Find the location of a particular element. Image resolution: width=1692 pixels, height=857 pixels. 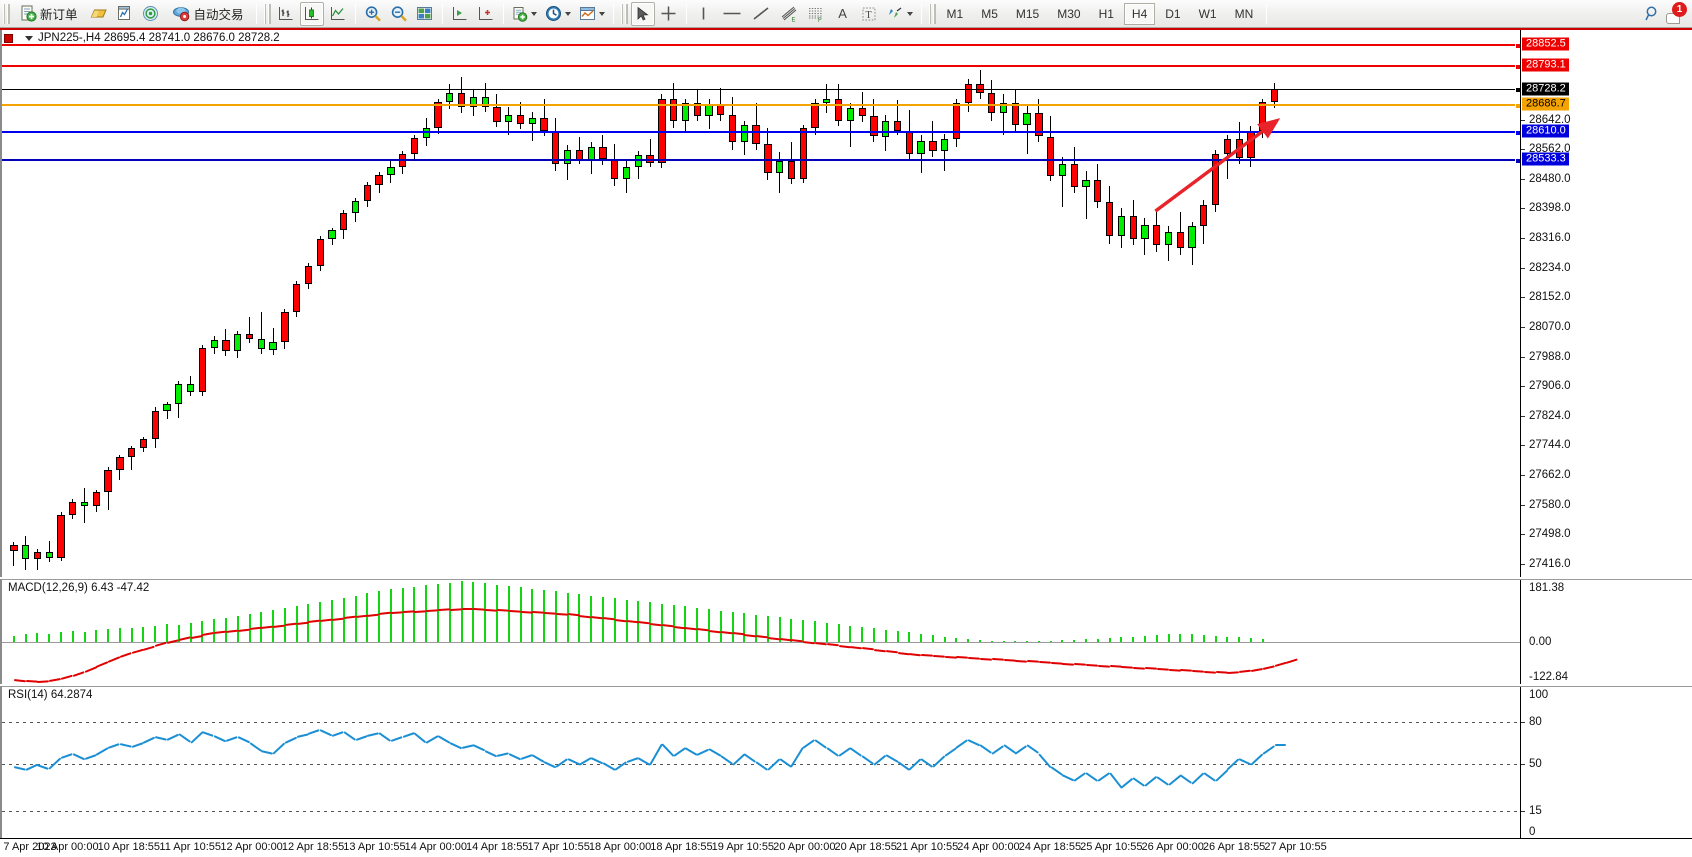

price-tag-pivot: 28686.7 is located at coordinates (1545, 104).